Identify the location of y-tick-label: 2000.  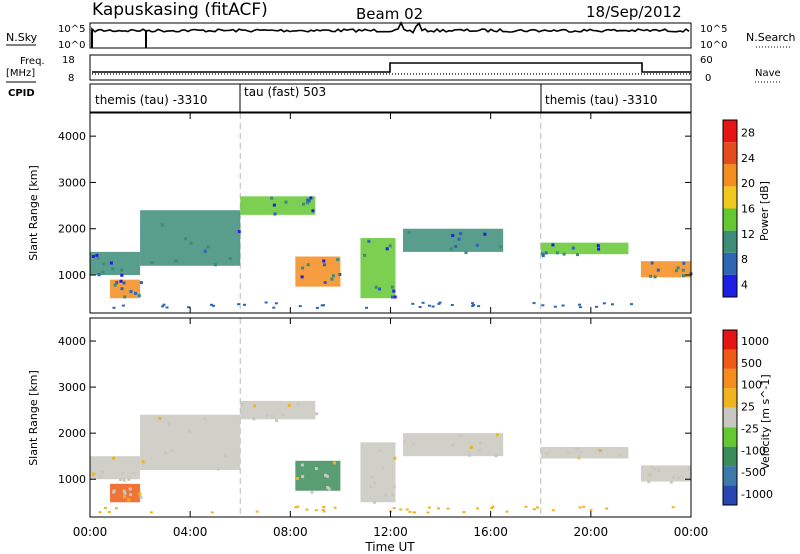
(72, 229).